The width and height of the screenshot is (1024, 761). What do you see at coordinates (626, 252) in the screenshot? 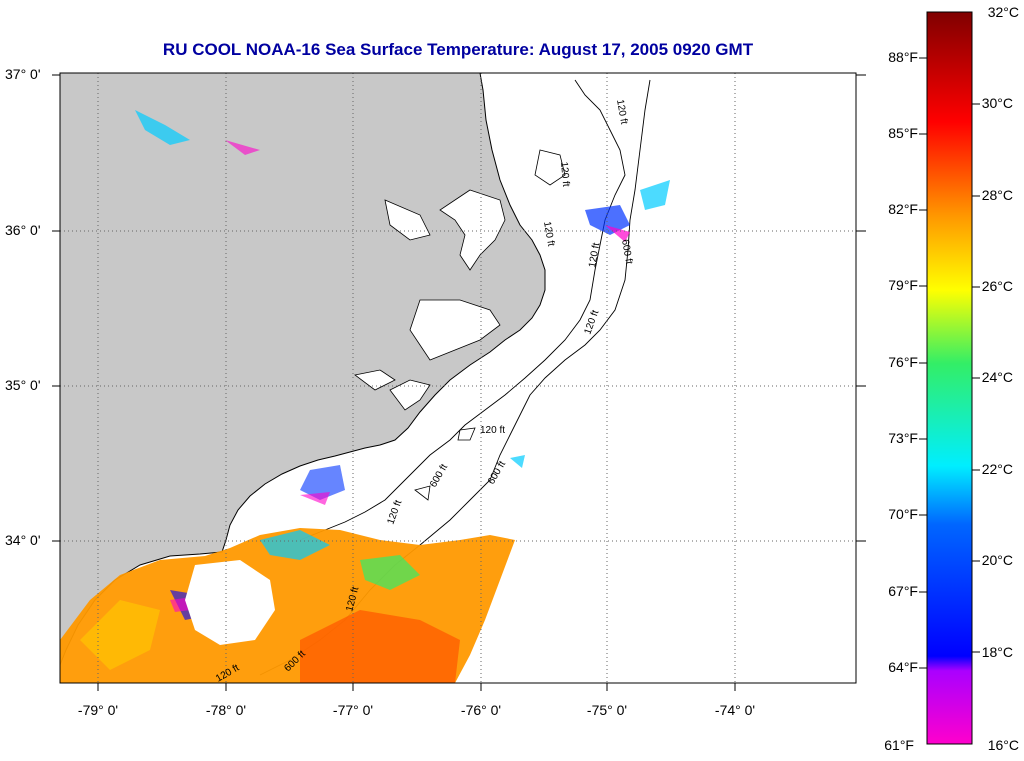
I see `contour-label: 600 ft` at bounding box center [626, 252].